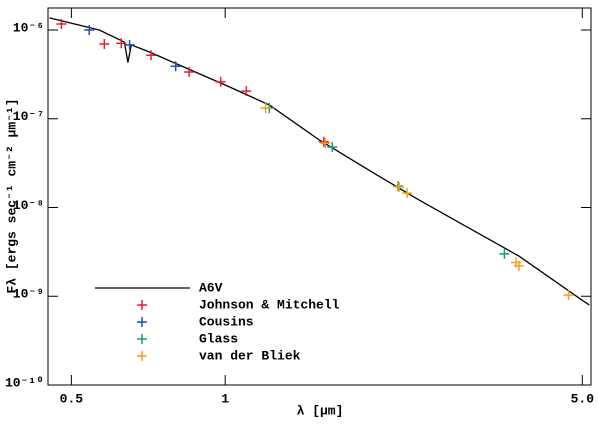 The width and height of the screenshot is (598, 425). What do you see at coordinates (225, 398) in the screenshot?
I see `x-tick-label: 1` at bounding box center [225, 398].